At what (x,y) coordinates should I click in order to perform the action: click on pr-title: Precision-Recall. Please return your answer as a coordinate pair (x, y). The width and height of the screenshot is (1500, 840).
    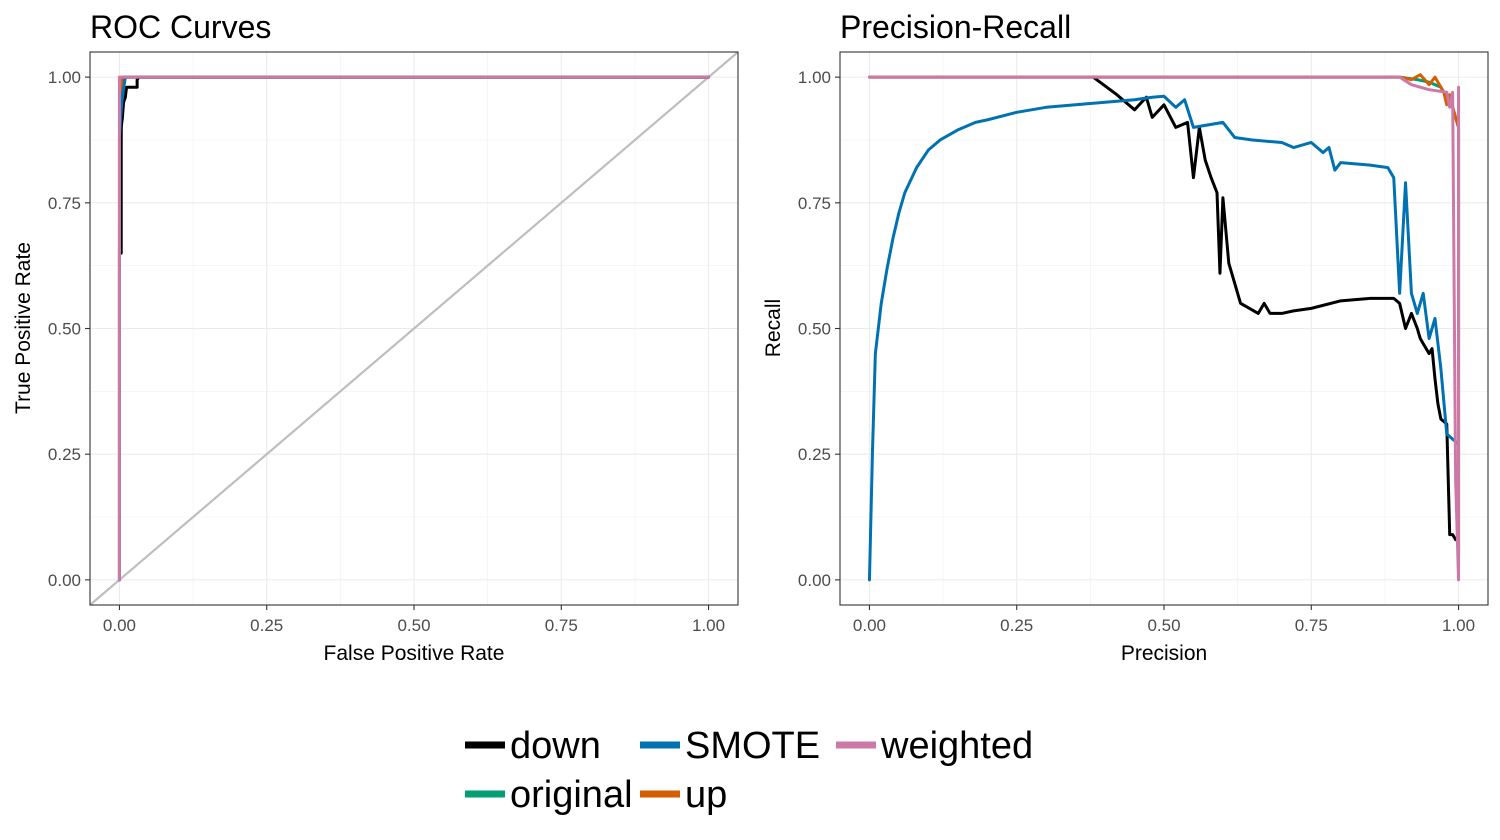
    Looking at the image, I should click on (955, 27).